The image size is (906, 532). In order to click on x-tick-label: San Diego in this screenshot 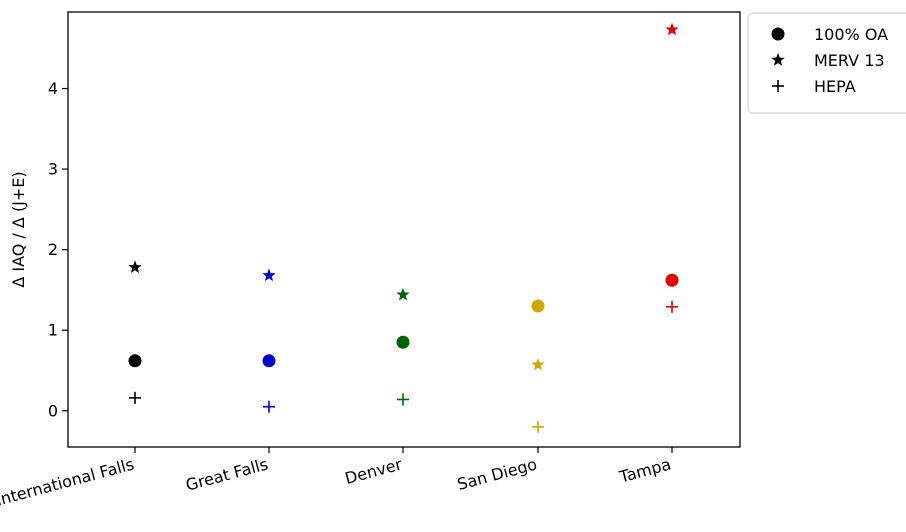, I will do `click(497, 475)`.